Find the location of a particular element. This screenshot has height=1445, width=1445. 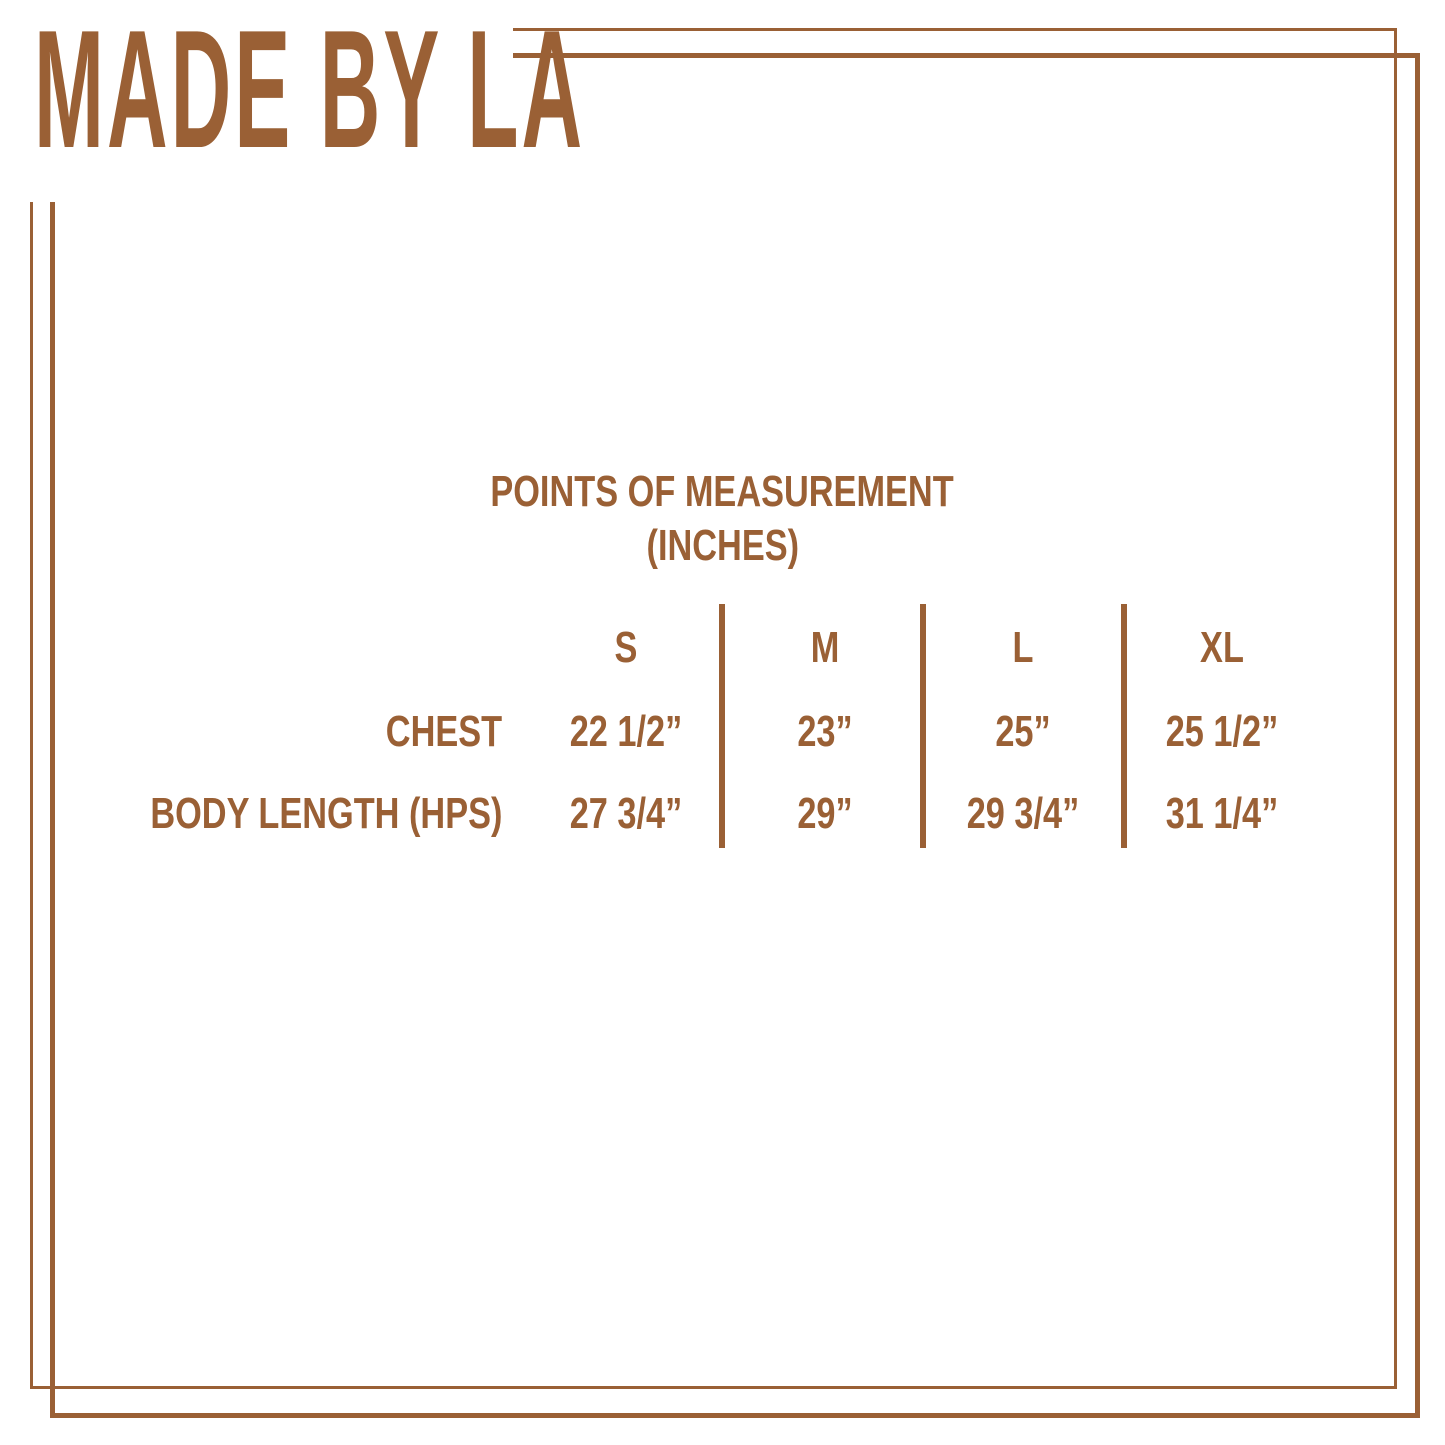

size-header-m: M is located at coordinates (825, 647).